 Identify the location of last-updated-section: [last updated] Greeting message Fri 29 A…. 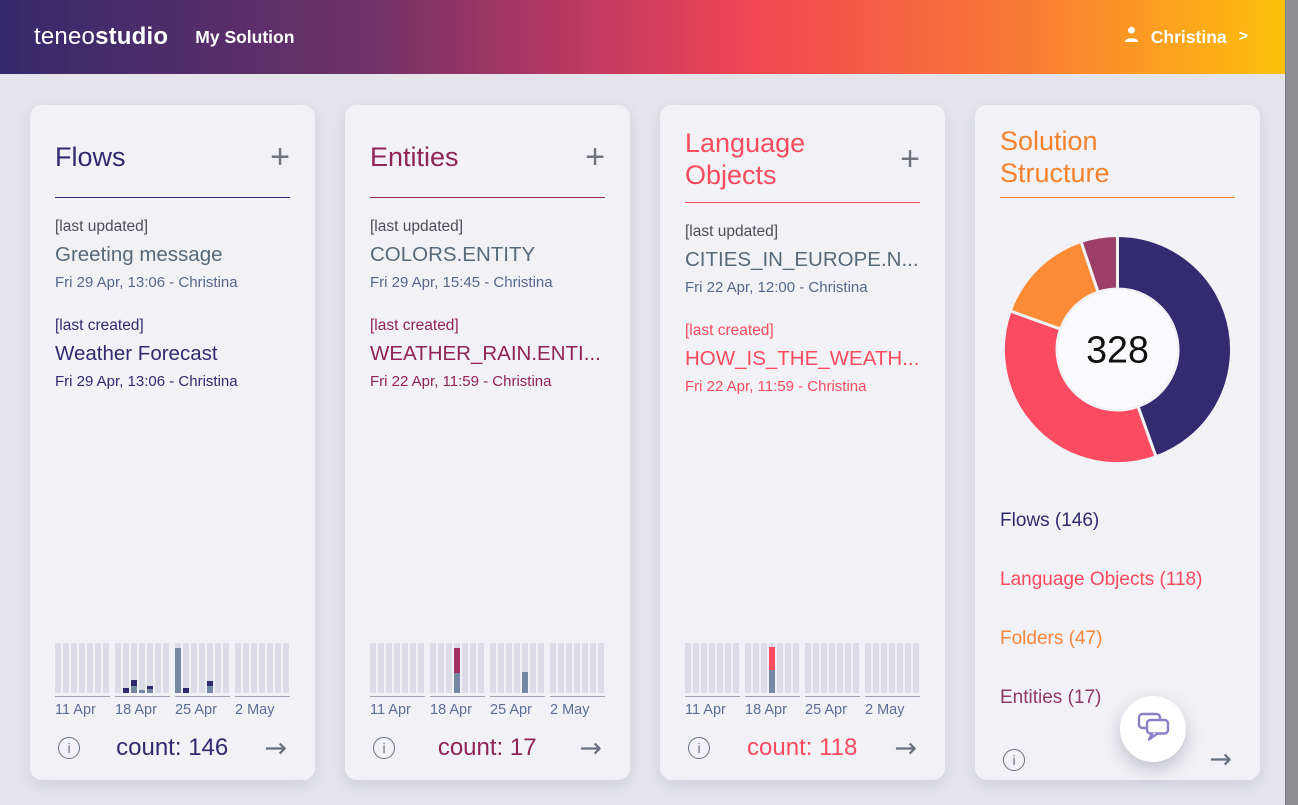
(172, 254).